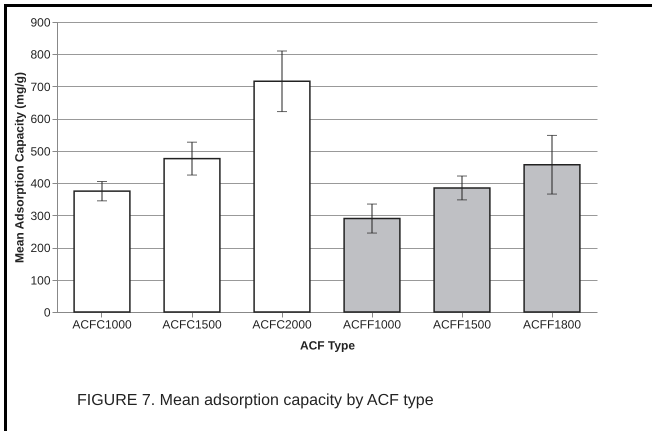  Describe the element at coordinates (40, 23) in the screenshot. I see `y-tick-label: 900` at that location.